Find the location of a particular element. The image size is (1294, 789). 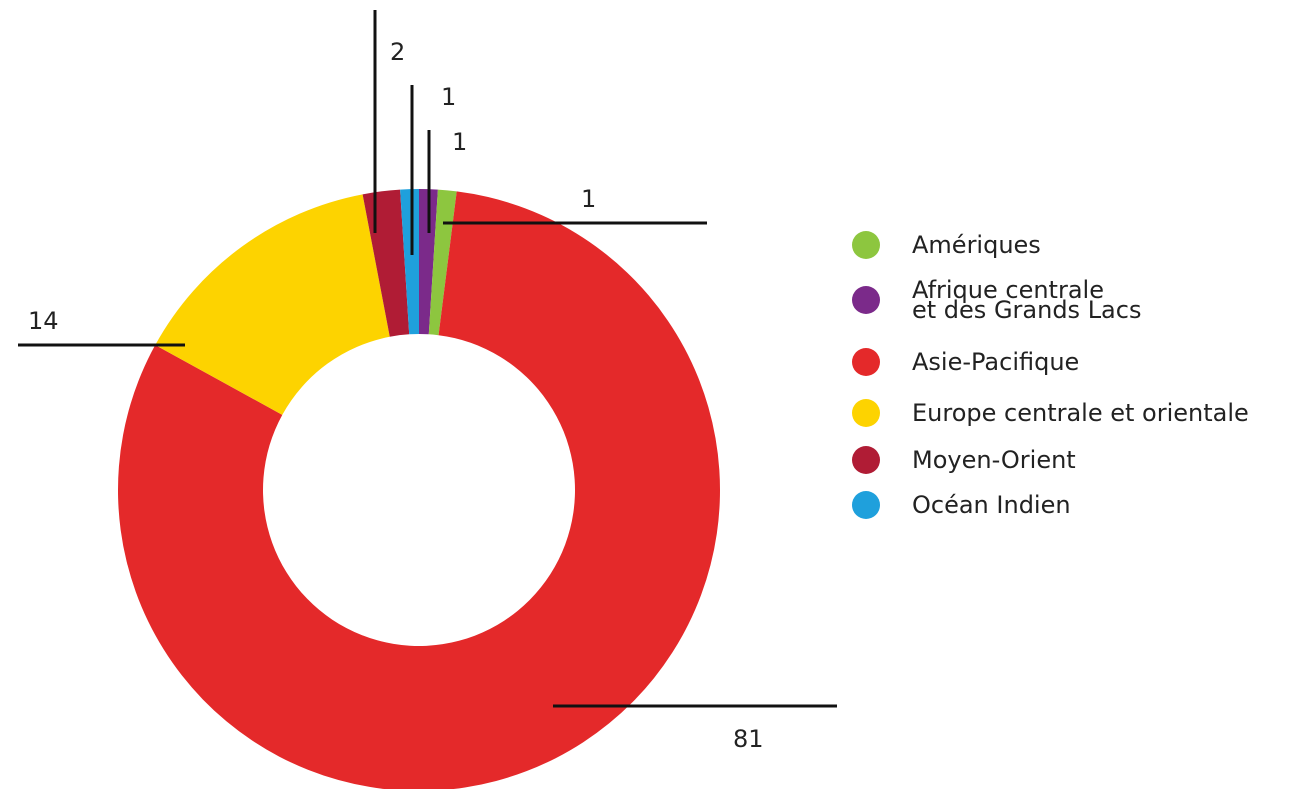

legend-label: Amériques is located at coordinates (976, 245).